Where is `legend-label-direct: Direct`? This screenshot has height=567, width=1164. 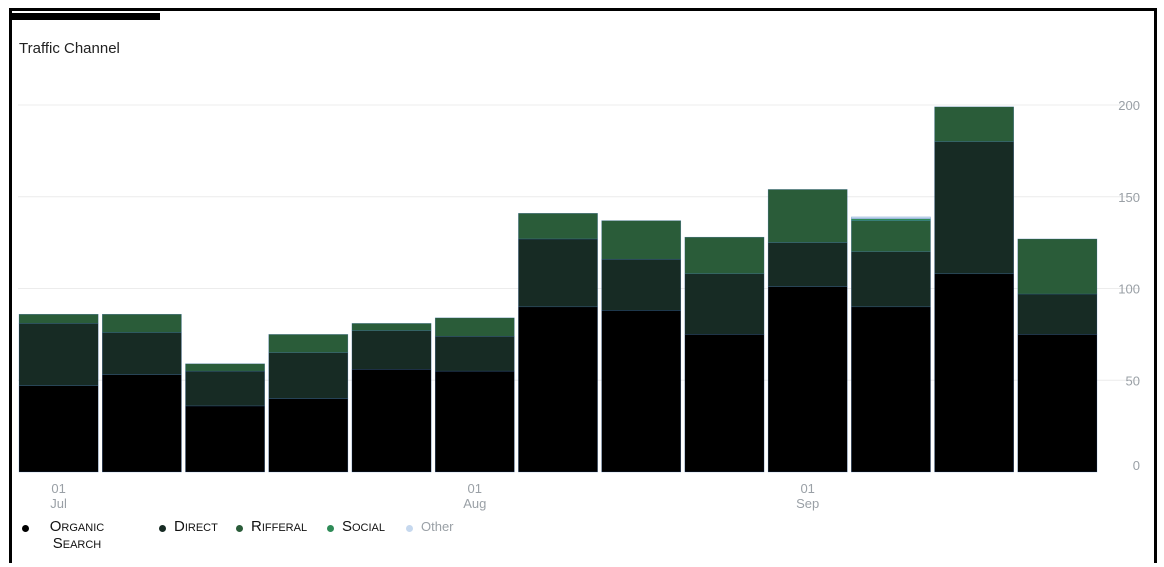 legend-label-direct: Direct is located at coordinates (196, 526).